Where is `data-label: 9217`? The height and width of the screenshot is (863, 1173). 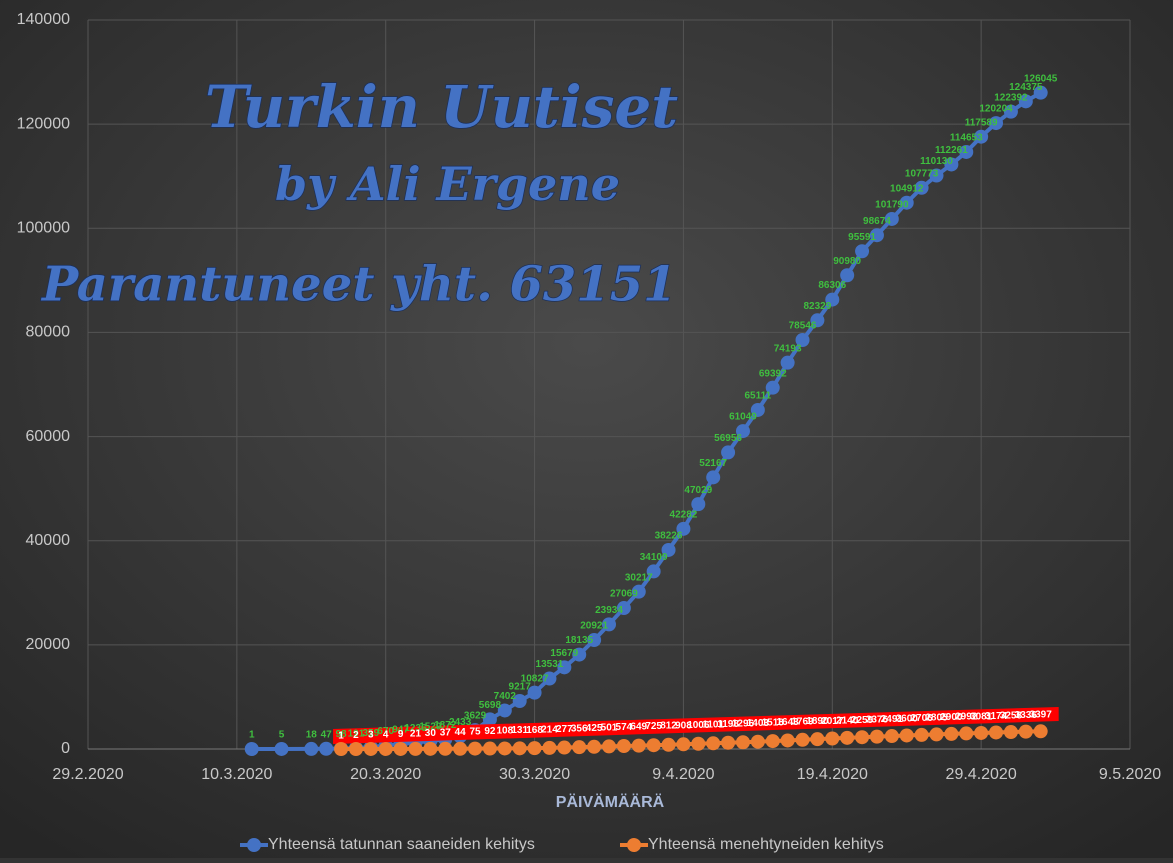
data-label: 9217 is located at coordinates (520, 687).